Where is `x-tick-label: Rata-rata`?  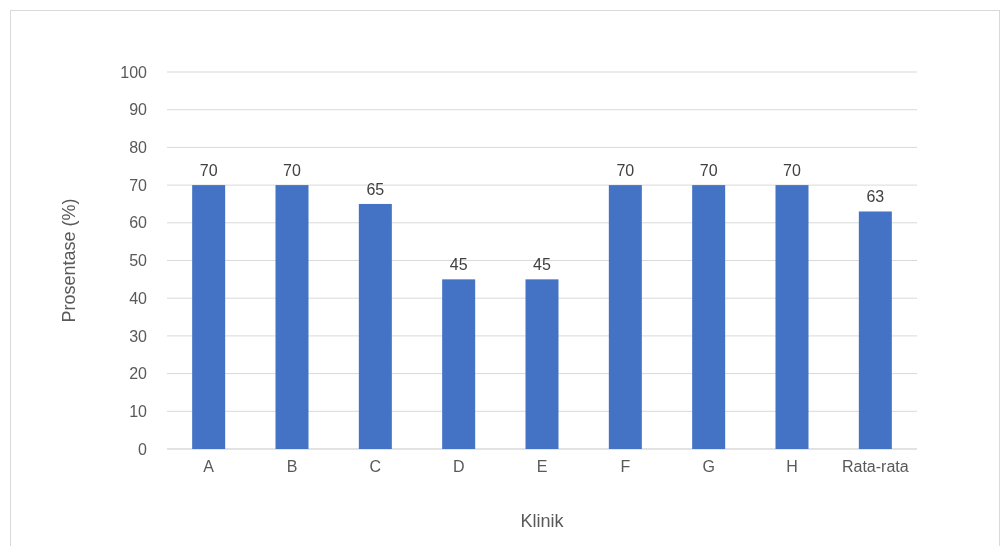
x-tick-label: Rata-rata is located at coordinates (875, 467).